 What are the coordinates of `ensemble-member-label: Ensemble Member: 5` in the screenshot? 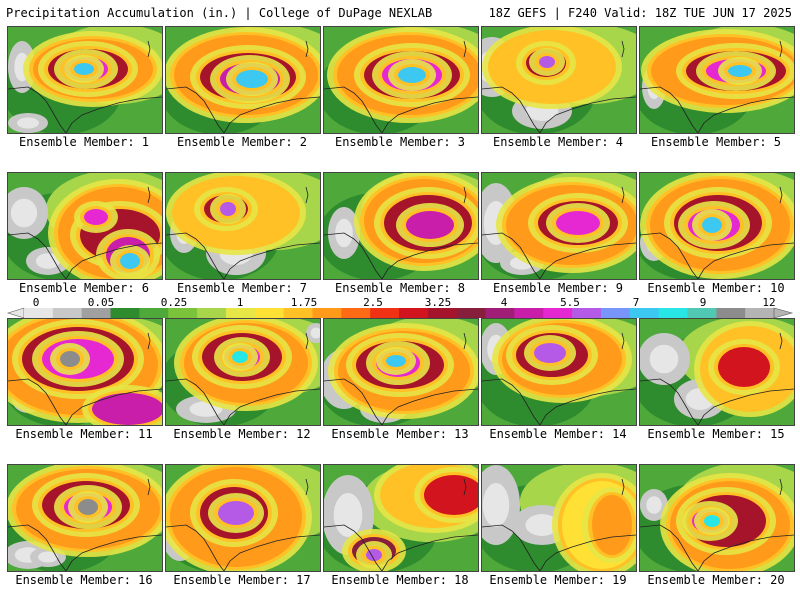 It's located at (716, 142).